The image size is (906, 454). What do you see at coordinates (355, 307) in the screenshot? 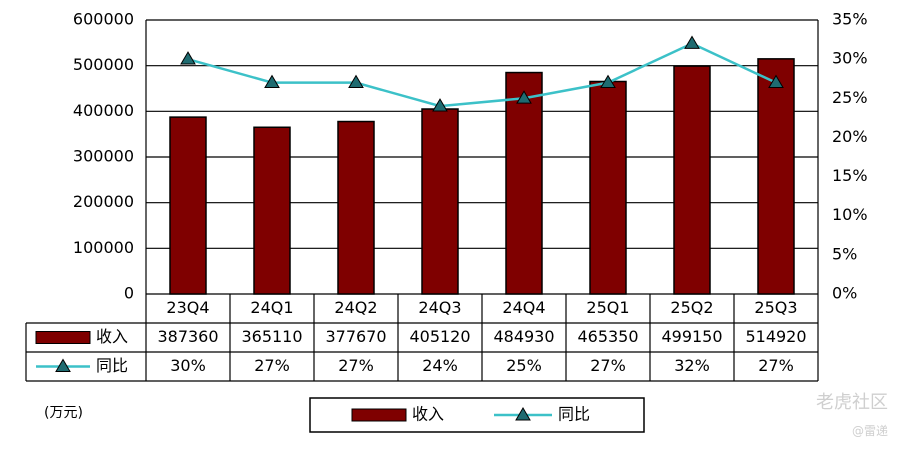
I see `category-label: 24Q2` at bounding box center [355, 307].